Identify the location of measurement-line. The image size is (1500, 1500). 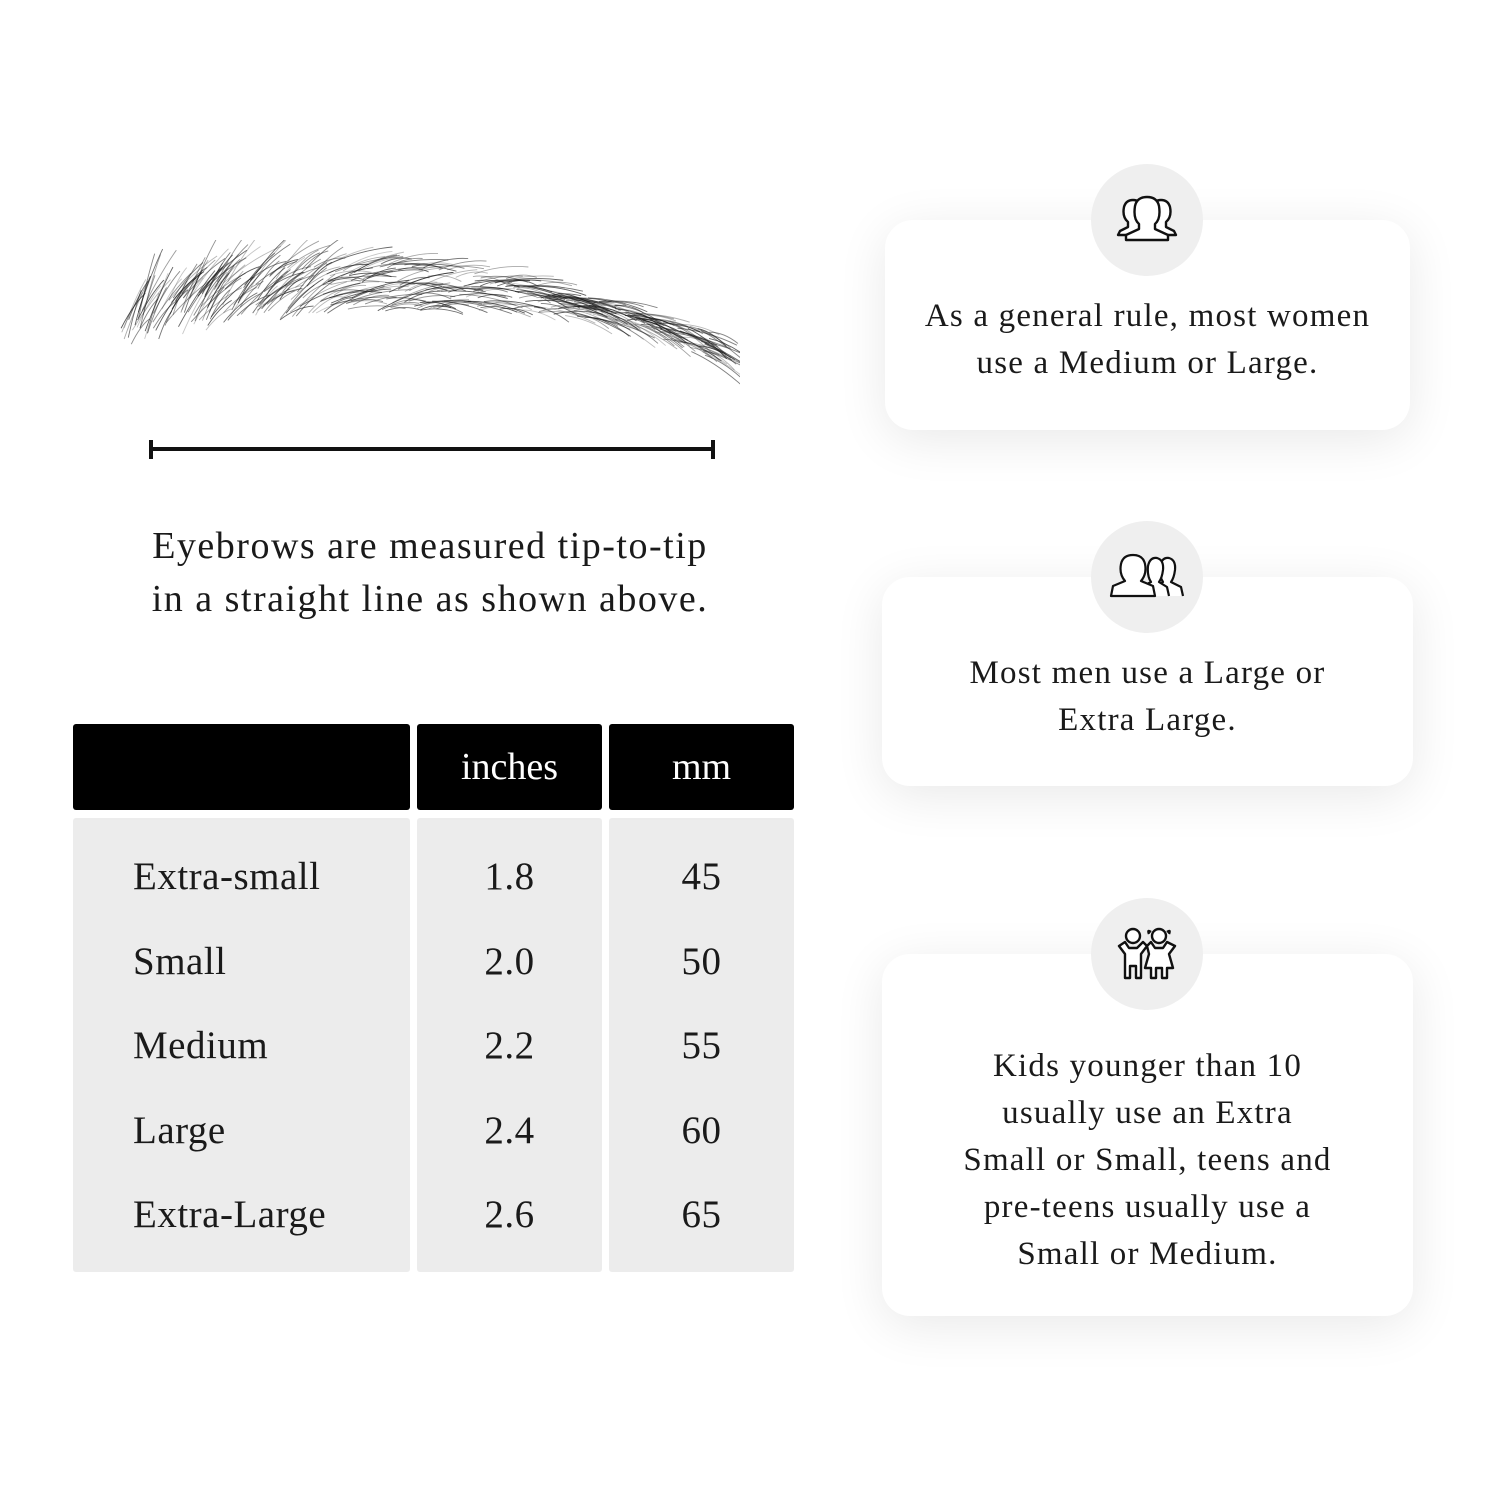
(432, 449).